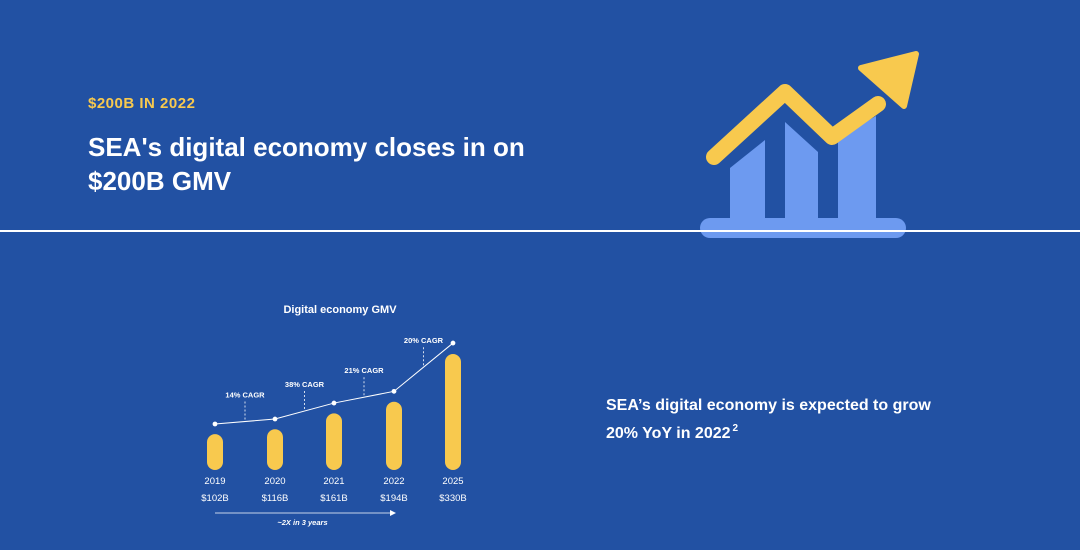 This screenshot has width=1080, height=550. What do you see at coordinates (245, 395) in the screenshot?
I see `cagr-label-1: 14% CAGR` at bounding box center [245, 395].